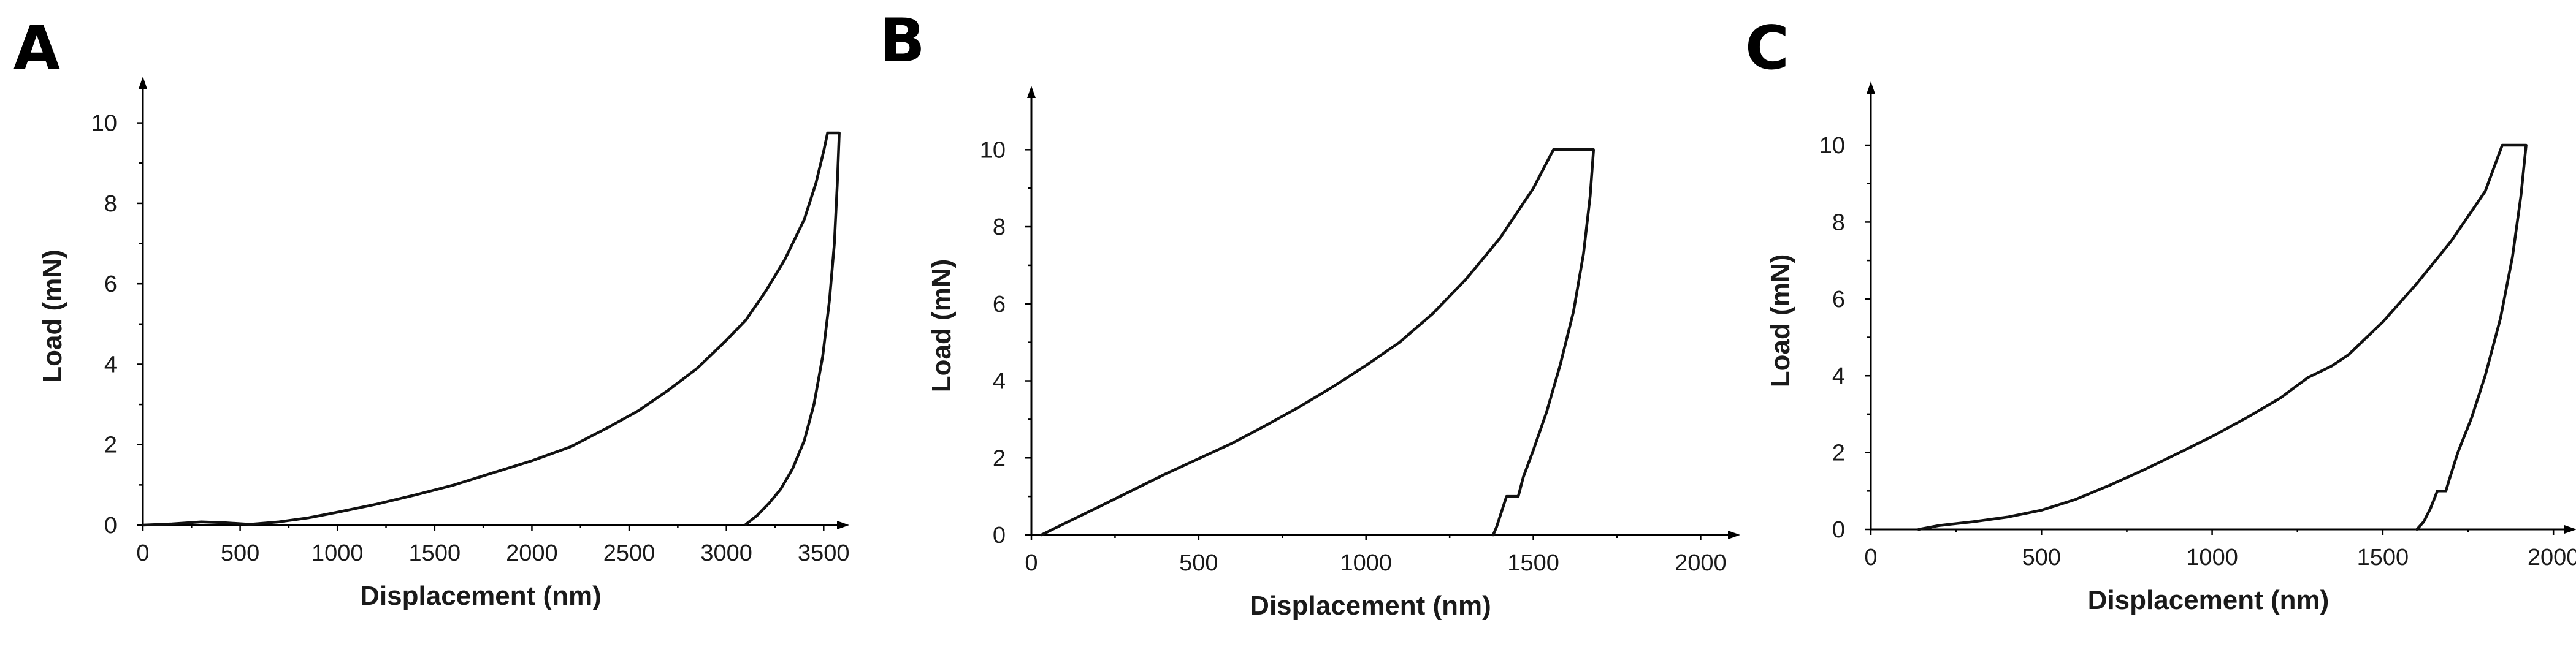 This screenshot has width=2576, height=655. What do you see at coordinates (143, 83) in the screenshot?
I see `panel-a-y-axis-arrow-icon` at bounding box center [143, 83].